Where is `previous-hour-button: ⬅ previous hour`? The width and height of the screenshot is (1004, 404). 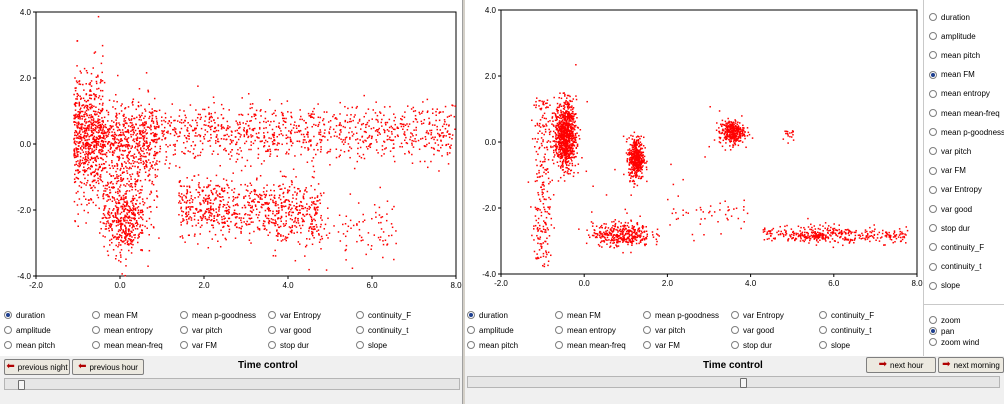 previous-hour-button: ⬅ previous hour is located at coordinates (108, 367).